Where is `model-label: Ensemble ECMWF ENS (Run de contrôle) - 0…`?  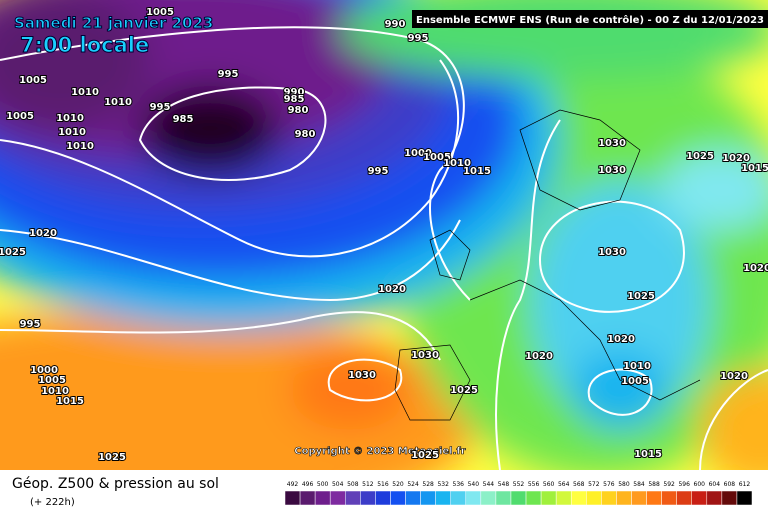
model-label: Ensemble ECMWF ENS (Run de contrôle) - 0… is located at coordinates (590, 20).